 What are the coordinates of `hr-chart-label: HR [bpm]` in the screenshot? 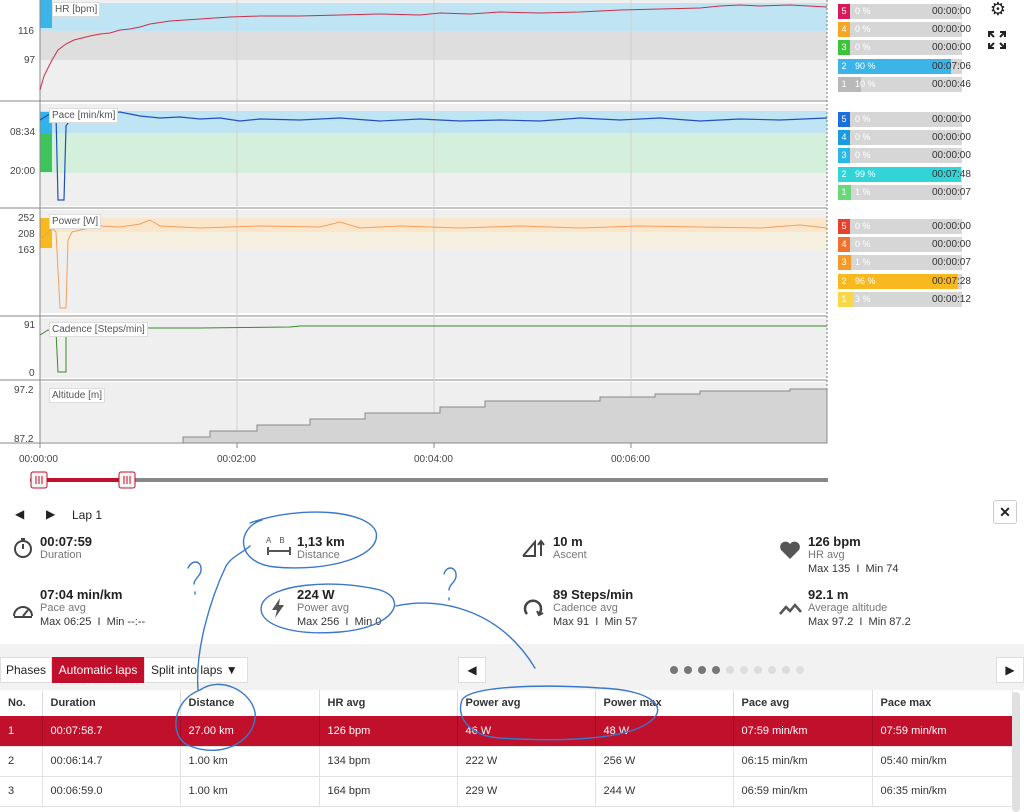 It's located at (76, 9).